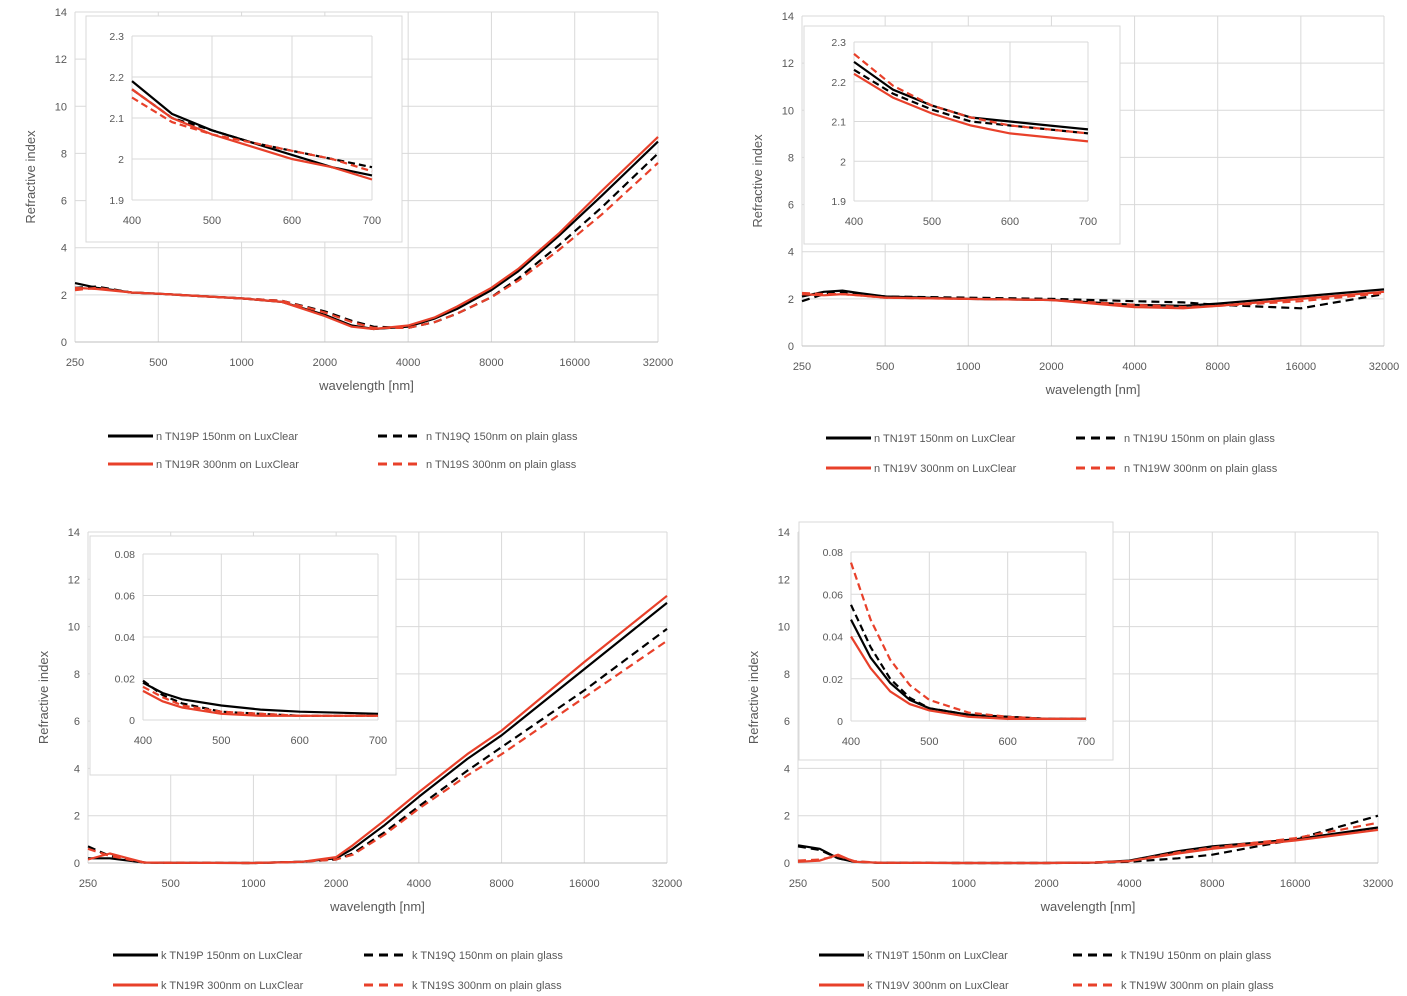 This screenshot has height=996, width=1407. Describe the element at coordinates (232, 986) in the screenshot. I see `legend-label-3: k TN19R 300nm on LuxClear` at that location.